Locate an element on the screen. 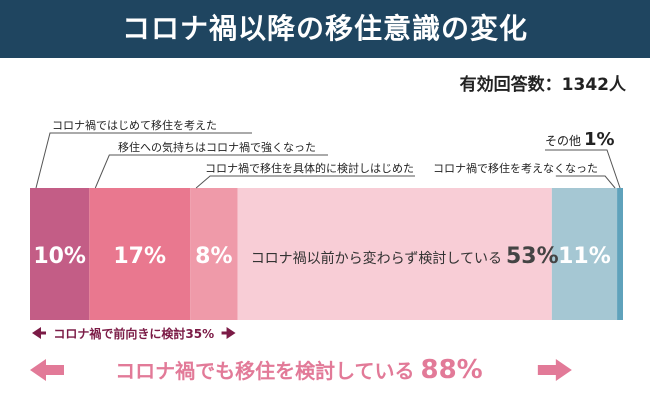  bracket-small-label-bg is located at coordinates (134, 333).